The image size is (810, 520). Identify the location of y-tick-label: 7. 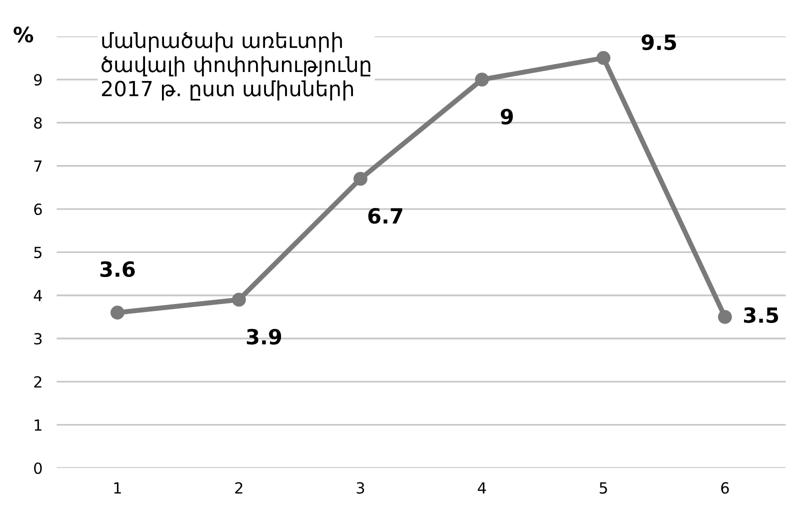
(38, 166).